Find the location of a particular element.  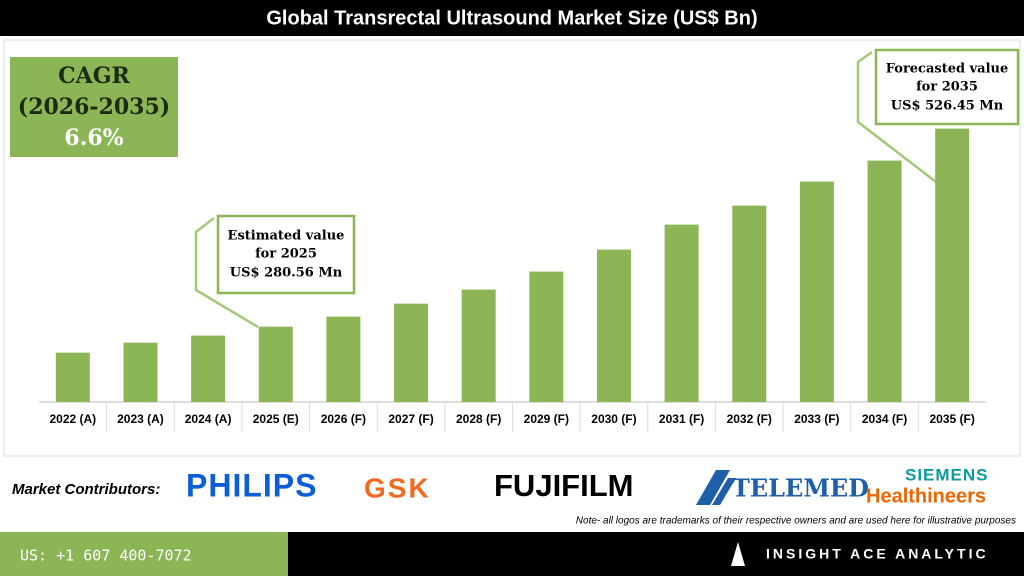

cagr-box is located at coordinates (94, 107).